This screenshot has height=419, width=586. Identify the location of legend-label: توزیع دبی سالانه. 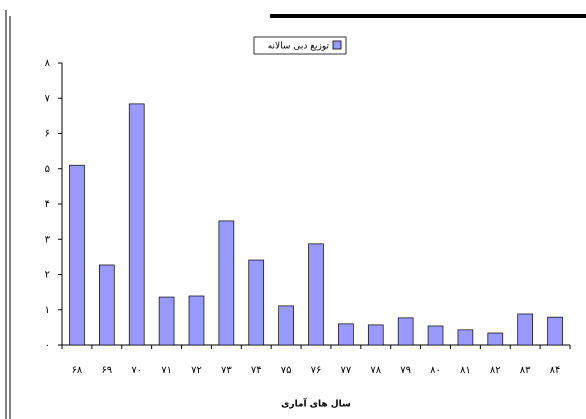
(299, 47).